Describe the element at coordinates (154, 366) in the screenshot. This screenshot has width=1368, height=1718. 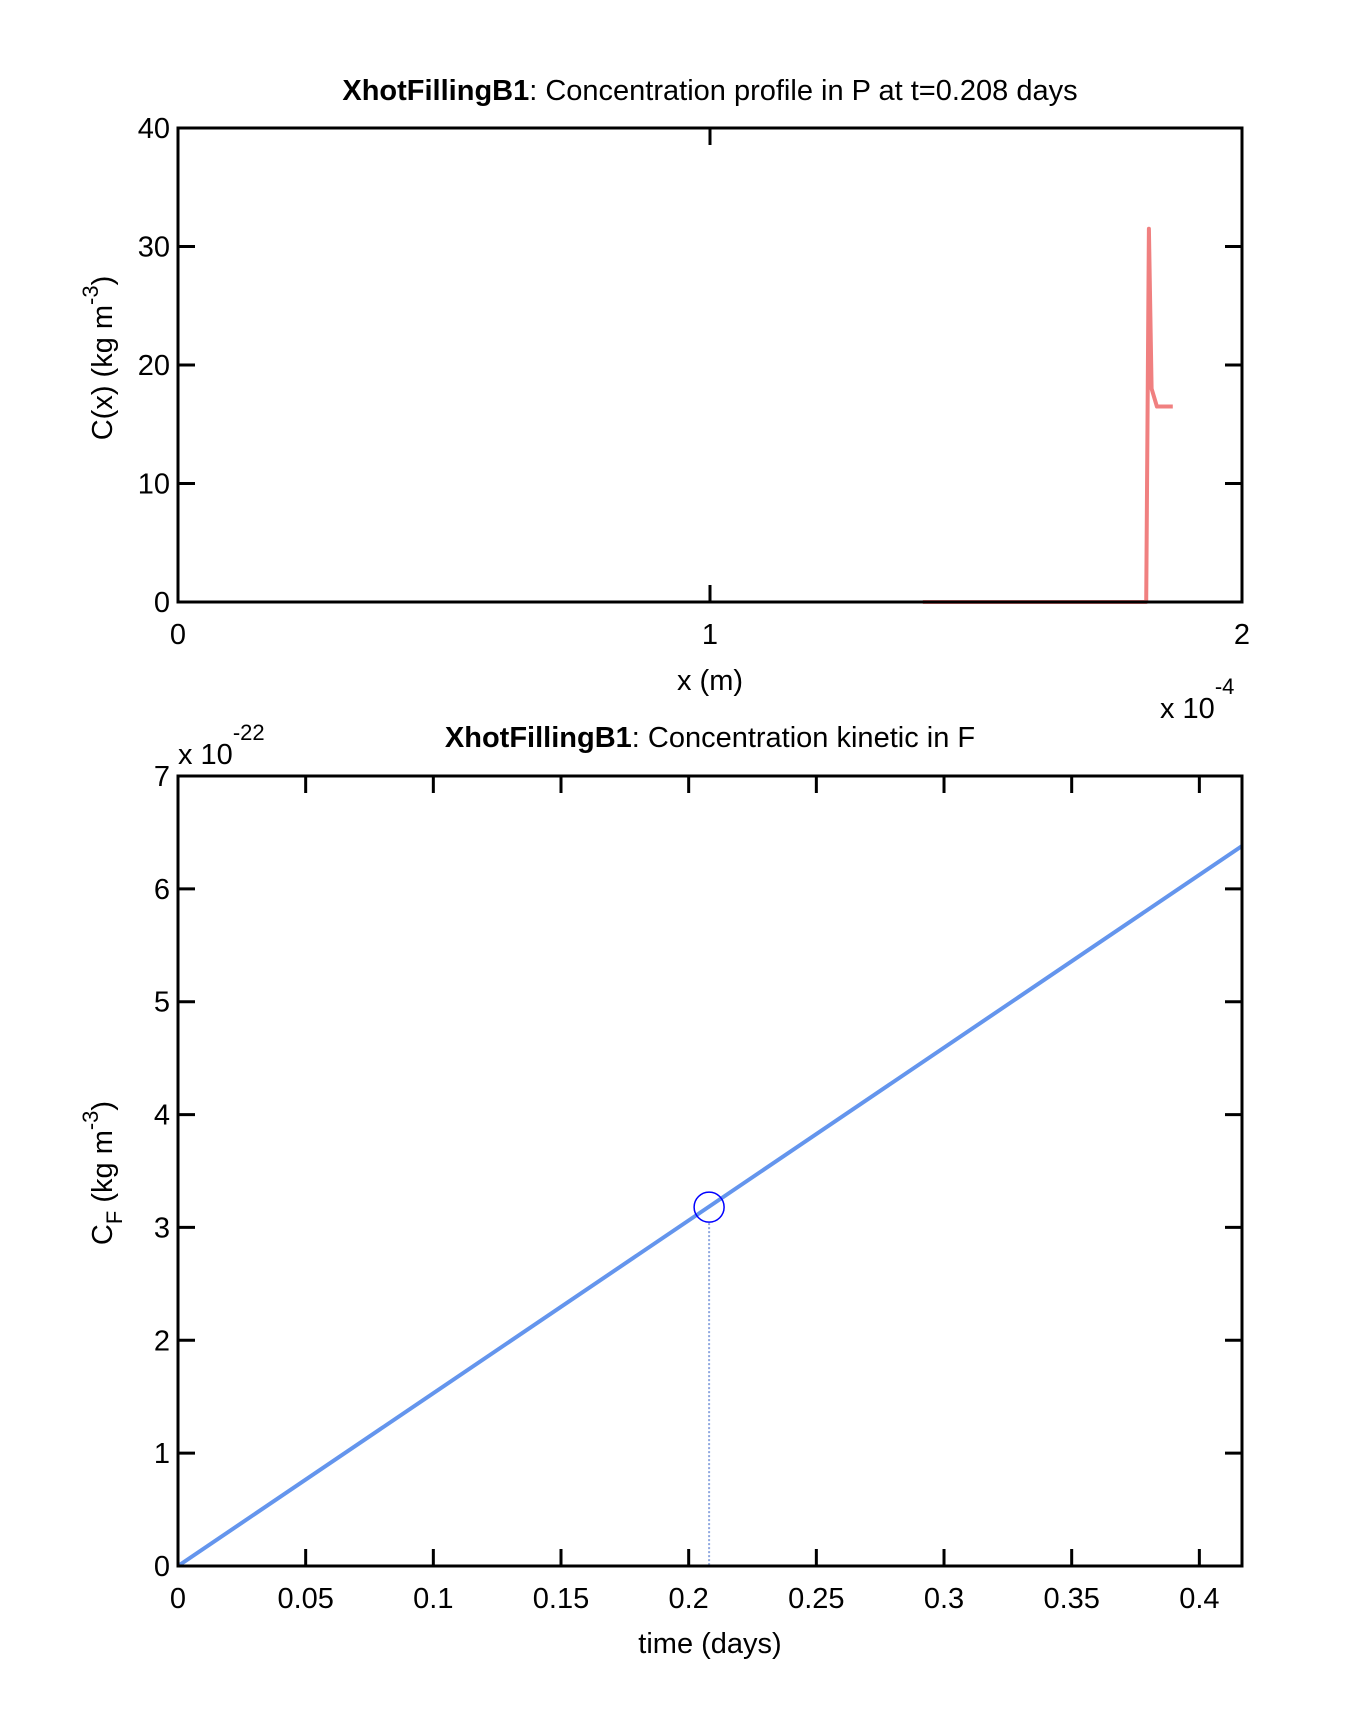
I see `chart1-y-tick-label: 20` at that location.